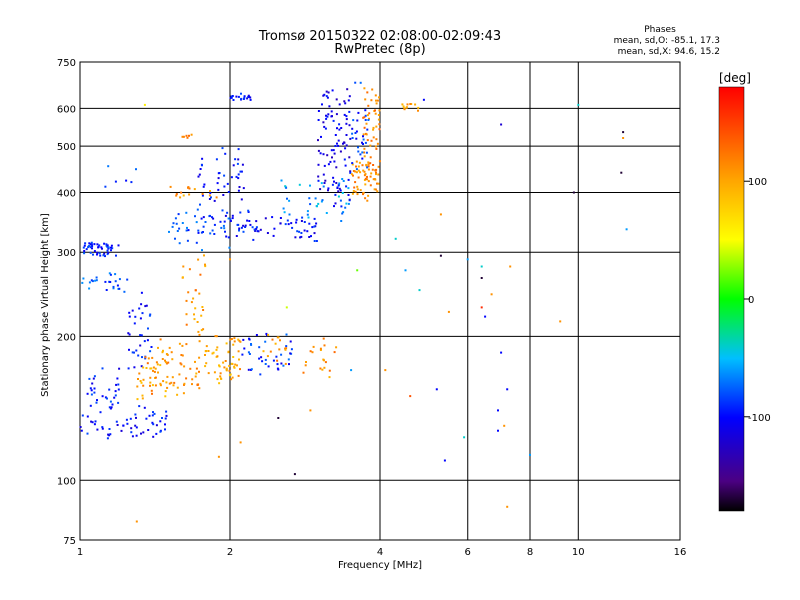  Describe the element at coordinates (66, 193) in the screenshot. I see `y-tick-label: 400` at that location.